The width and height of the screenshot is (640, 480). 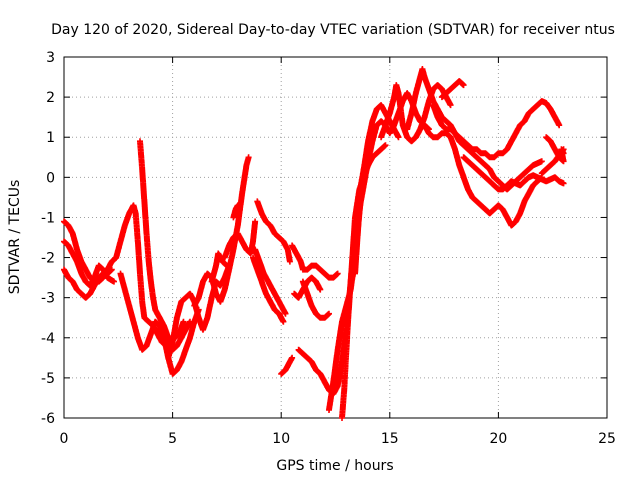 What do you see at coordinates (50, 138) in the screenshot?
I see `y-tick-label: 1` at bounding box center [50, 138].